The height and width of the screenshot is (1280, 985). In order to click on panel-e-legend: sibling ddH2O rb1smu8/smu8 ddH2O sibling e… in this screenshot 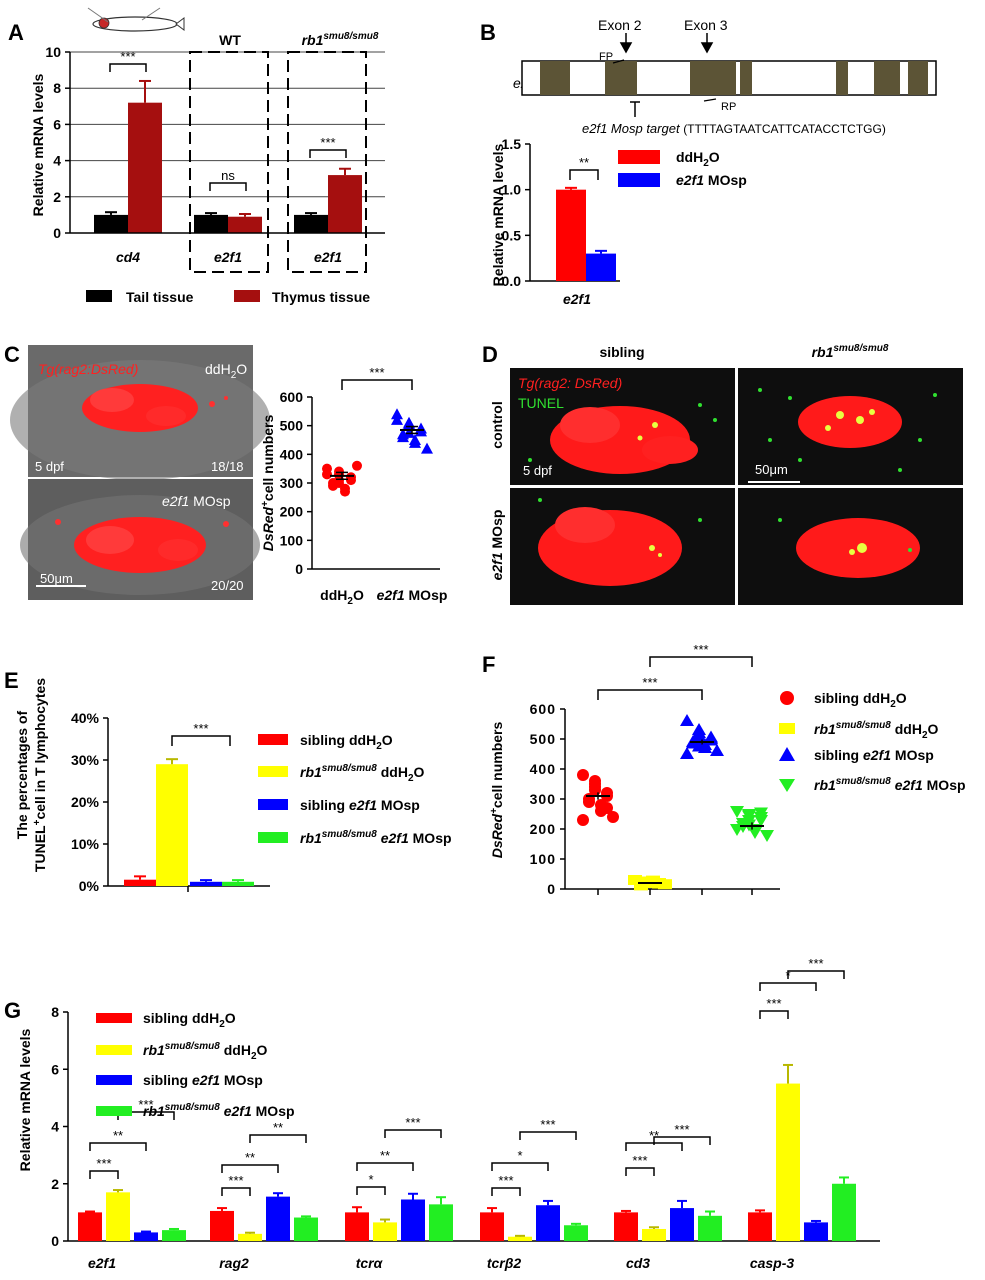, I will do `click(355, 789)`.